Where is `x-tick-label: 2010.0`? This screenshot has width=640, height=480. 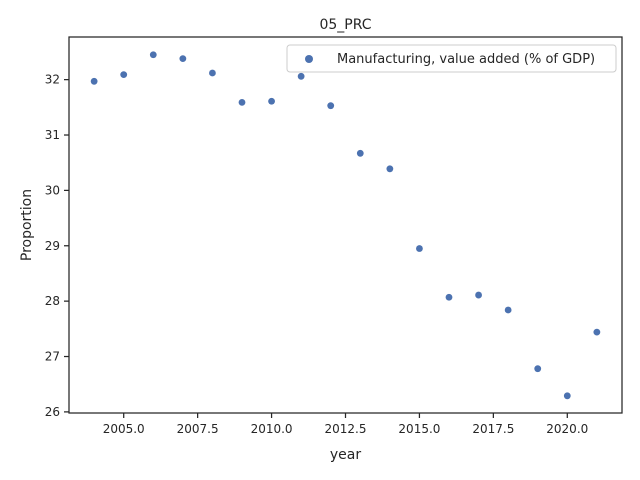 x-tick-label: 2010.0 is located at coordinates (272, 429).